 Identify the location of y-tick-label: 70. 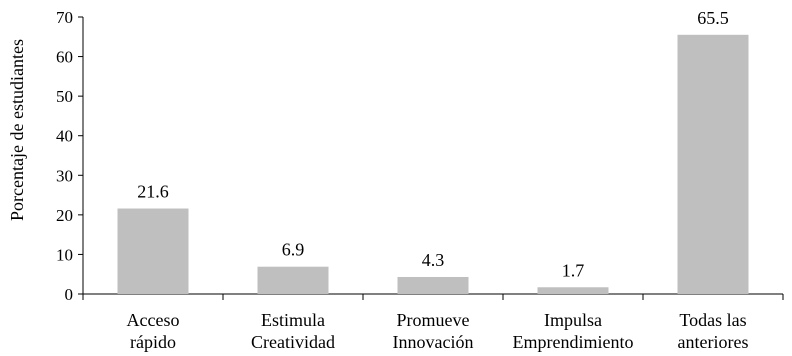
(64, 17).